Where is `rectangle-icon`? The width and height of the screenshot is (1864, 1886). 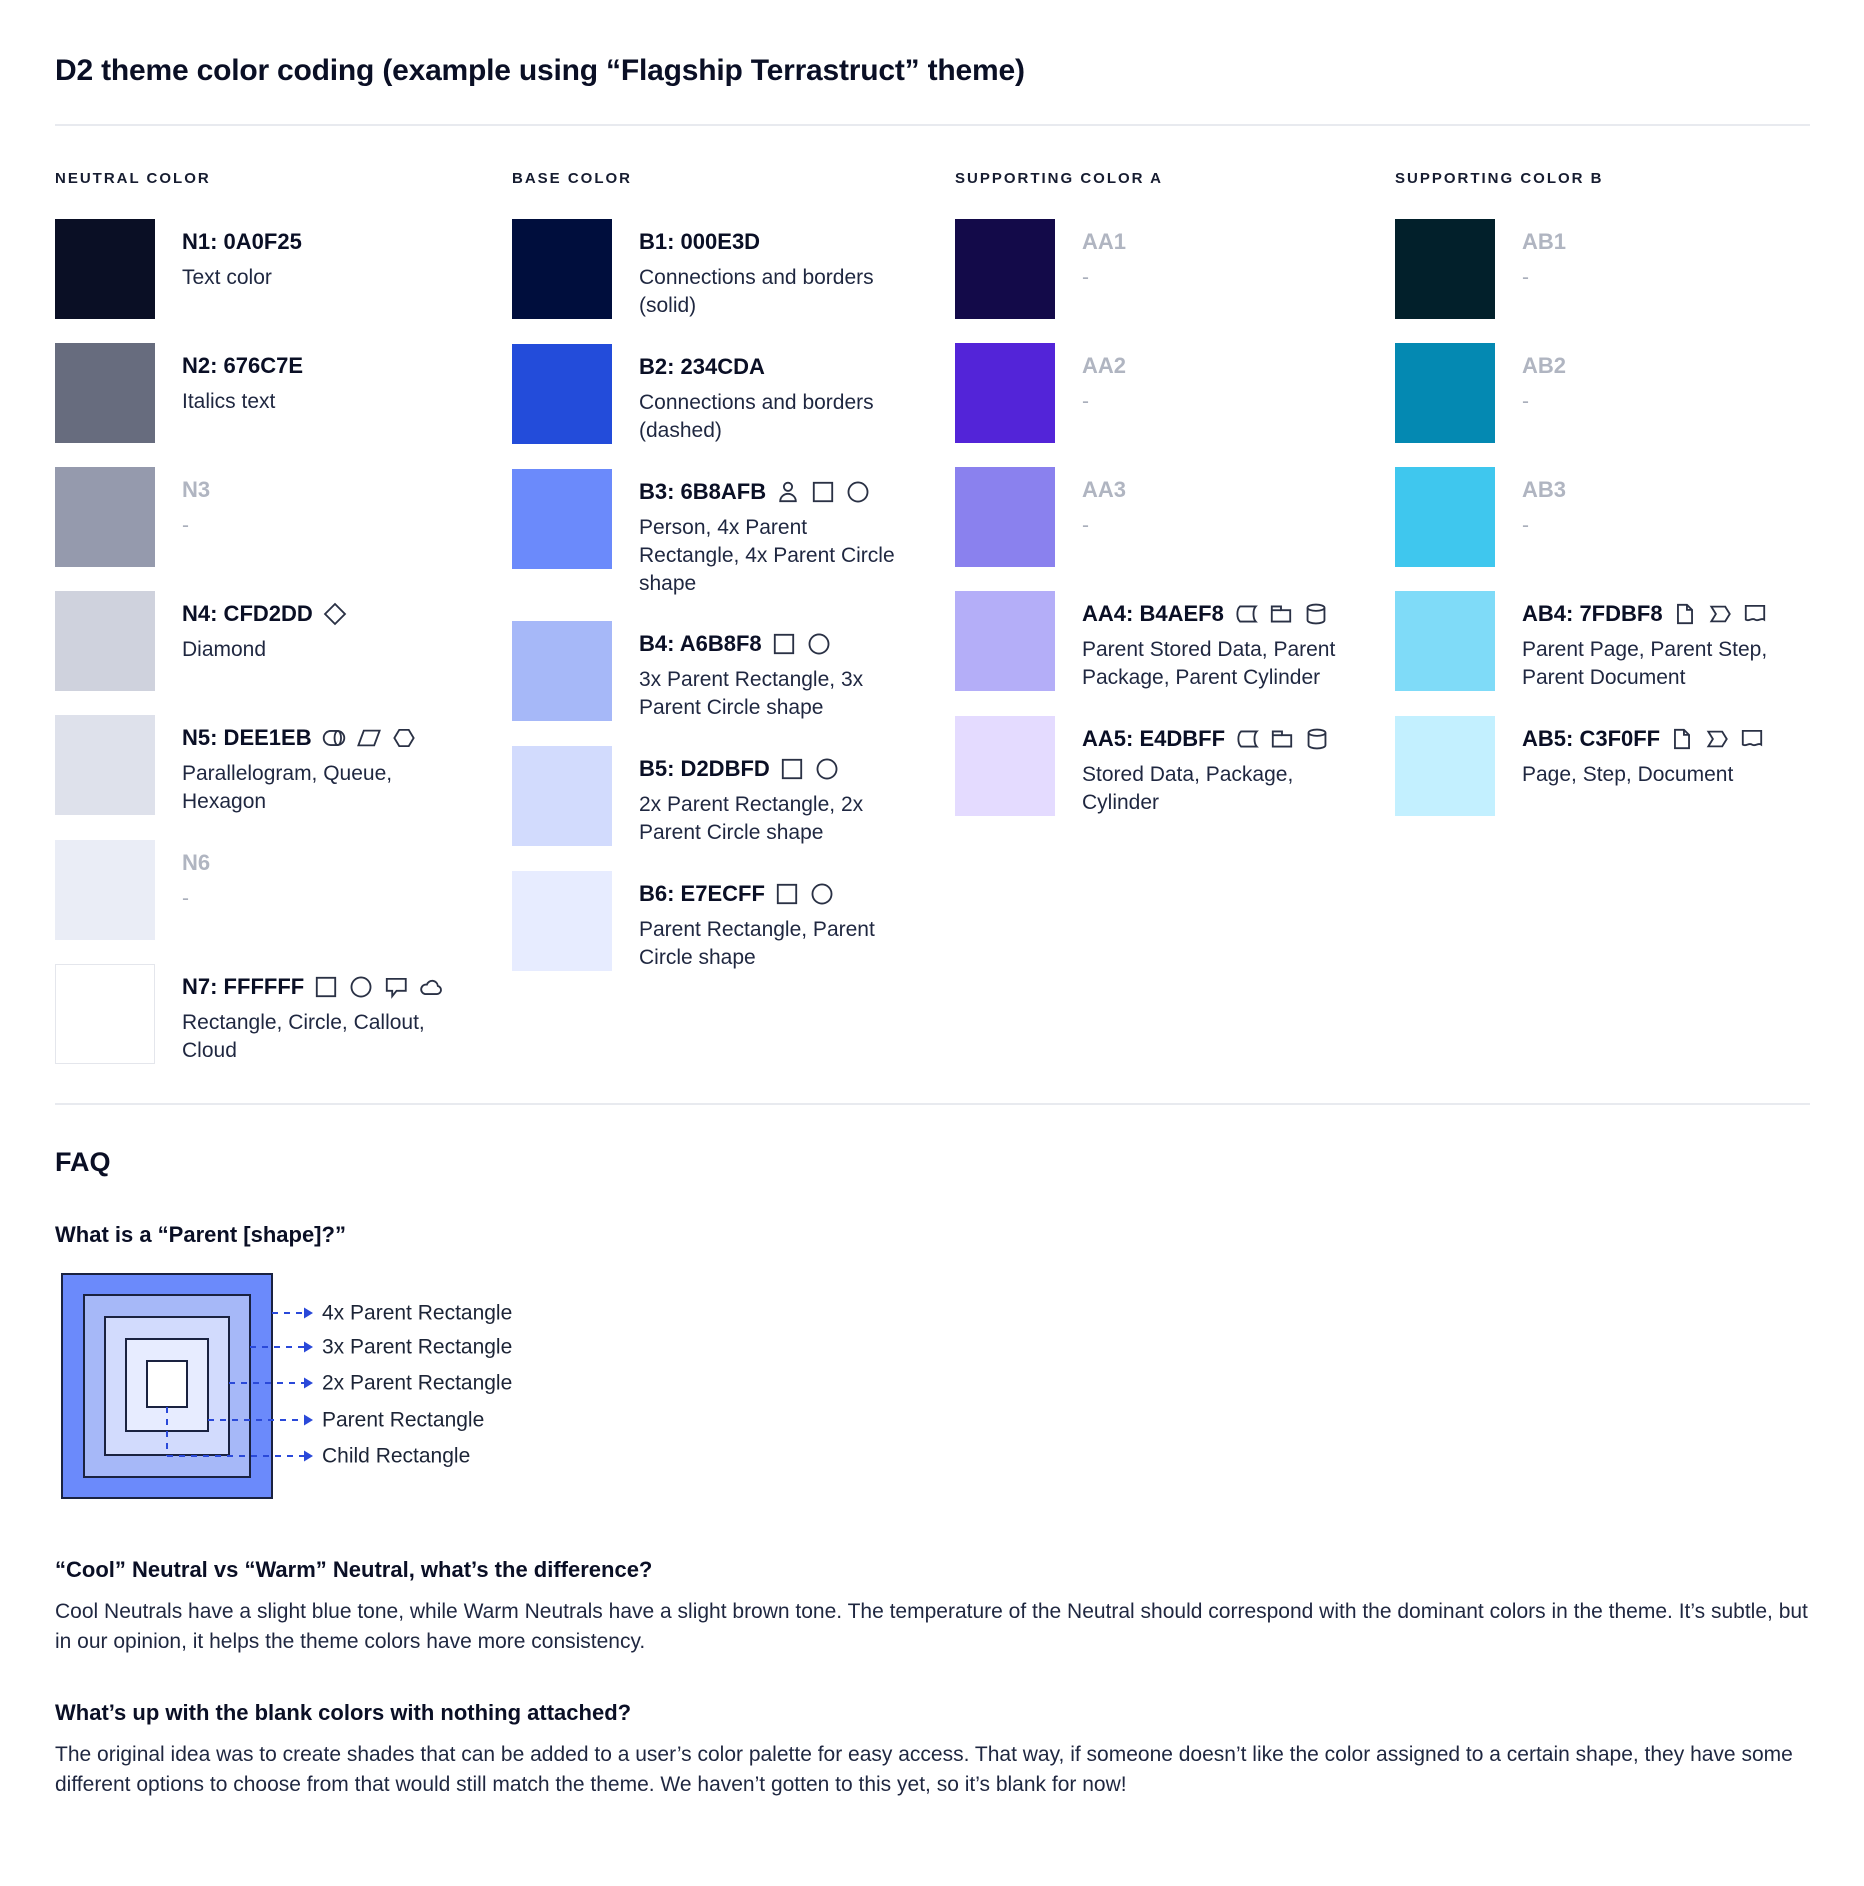 rectangle-icon is located at coordinates (791, 769).